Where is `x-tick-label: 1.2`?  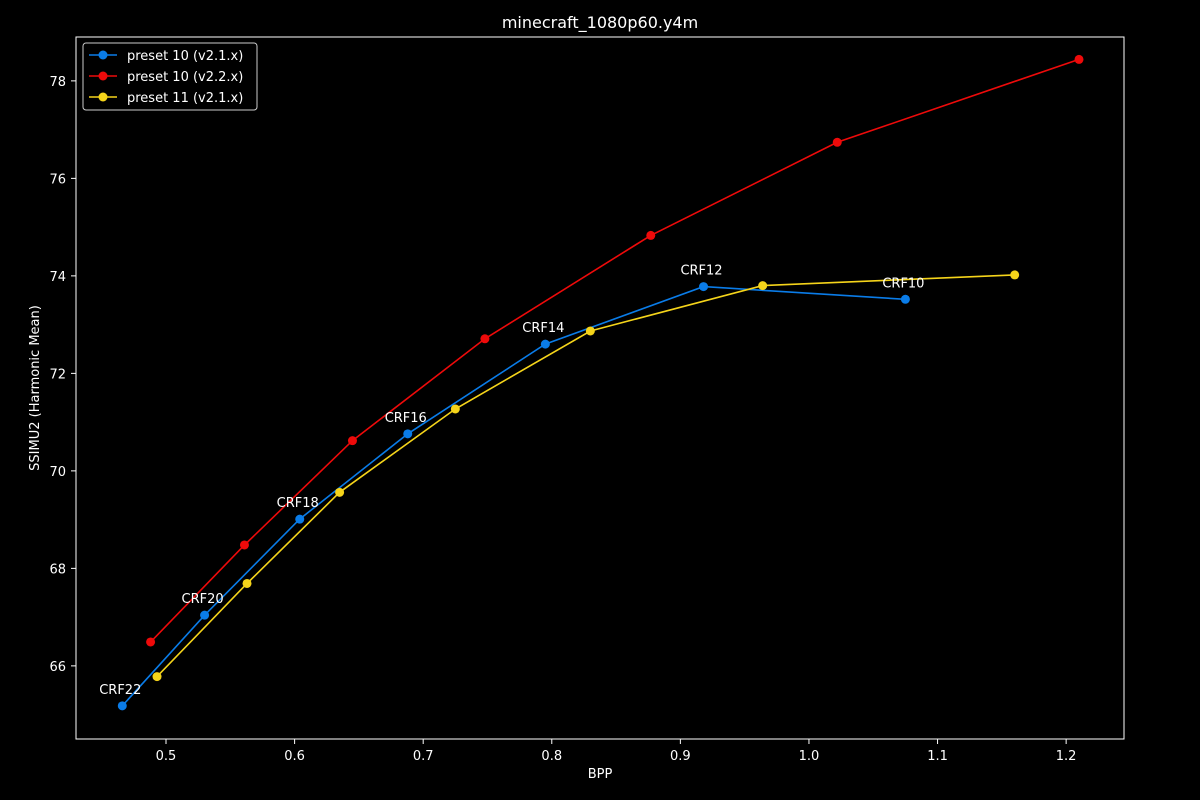 x-tick-label: 1.2 is located at coordinates (1066, 756).